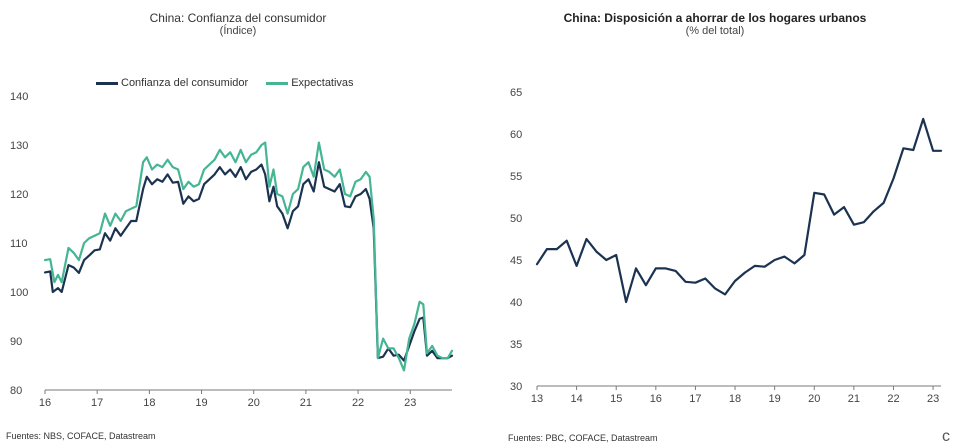 The width and height of the screenshot is (954, 448). Describe the element at coordinates (19, 244) in the screenshot. I see `y-tick-label: 110` at that location.